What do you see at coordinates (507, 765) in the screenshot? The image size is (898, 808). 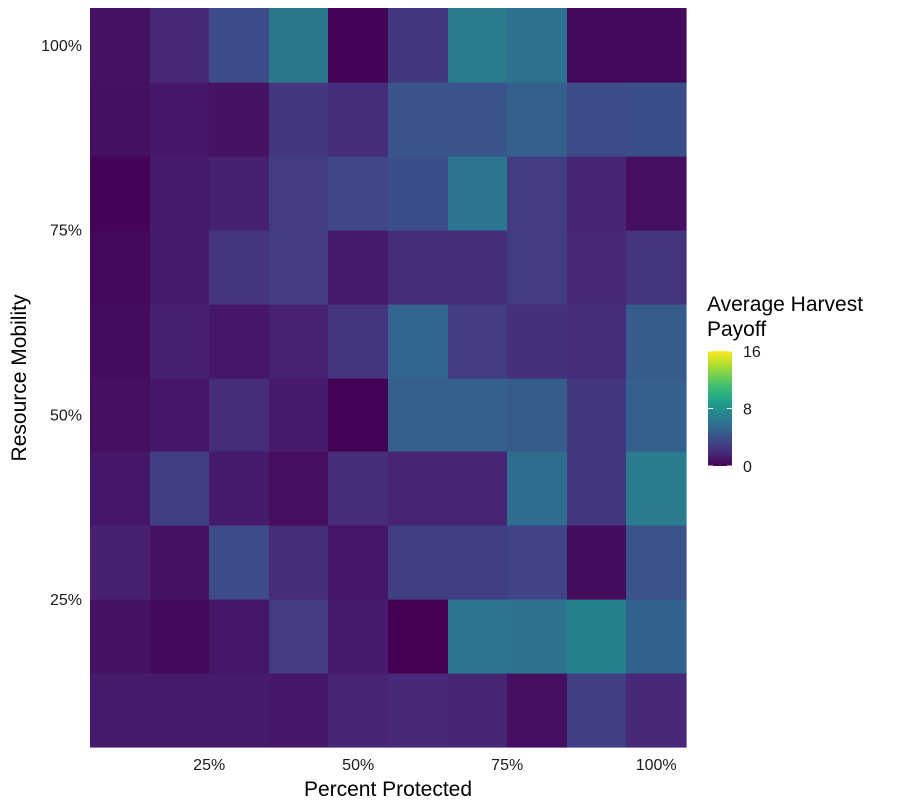 I see `x-tick-label: 75%` at bounding box center [507, 765].